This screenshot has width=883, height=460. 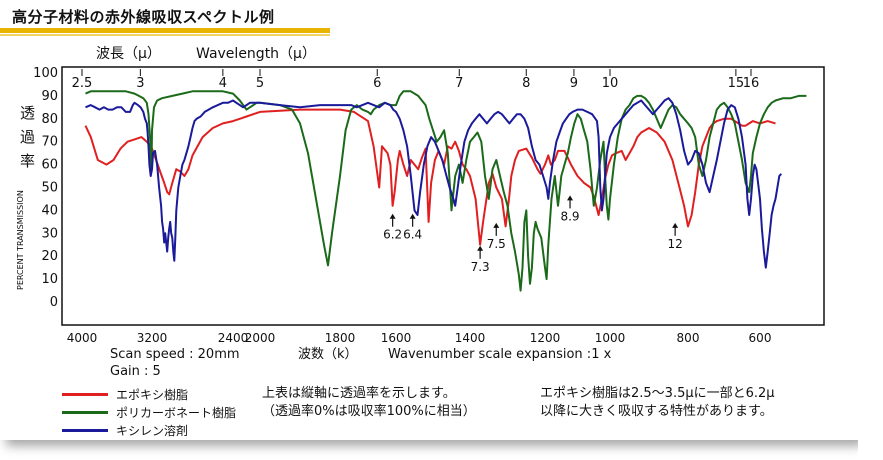 What do you see at coordinates (143, 17) in the screenshot?
I see `figure-title: 高分子材料の赤外線吸収スペクトル例` at bounding box center [143, 17].